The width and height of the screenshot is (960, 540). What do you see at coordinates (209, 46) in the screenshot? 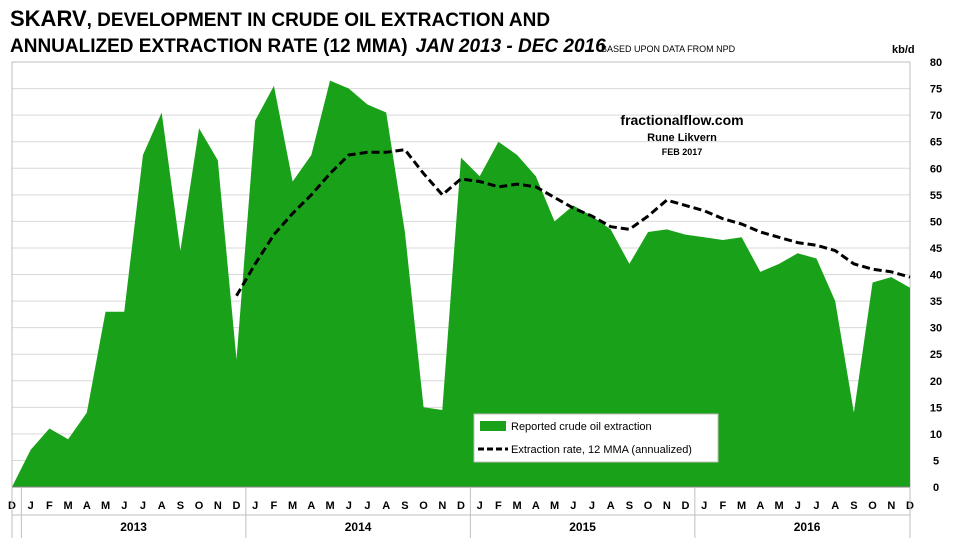
I see `title-line-2-main: ANNUALIZED EXTRACTION RATE (12 MMA)` at bounding box center [209, 46].